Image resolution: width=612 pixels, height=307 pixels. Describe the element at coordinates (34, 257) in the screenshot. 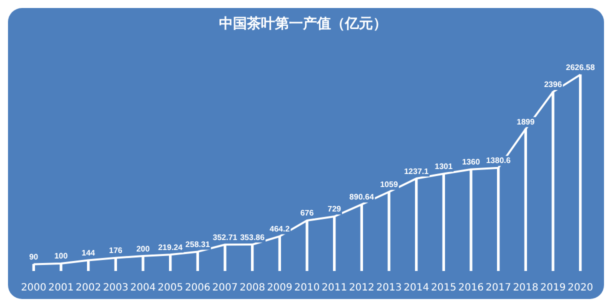

I see `data-label: 90` at that location.